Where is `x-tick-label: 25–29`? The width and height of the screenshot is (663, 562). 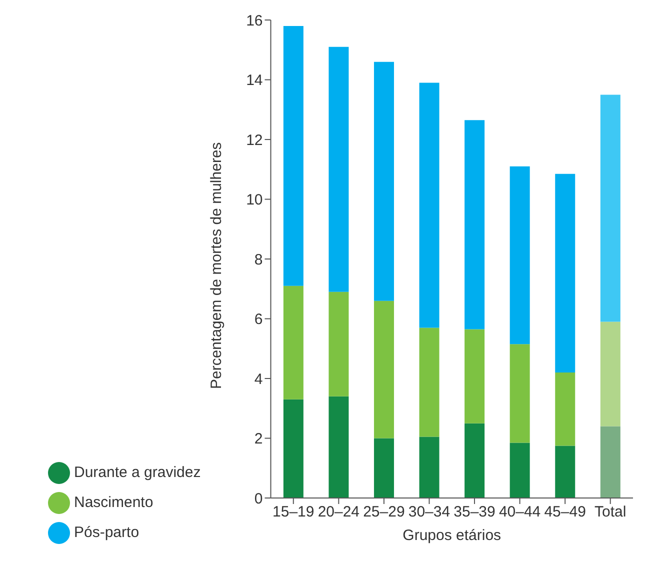
x-tick-label: 25–29 is located at coordinates (384, 512).